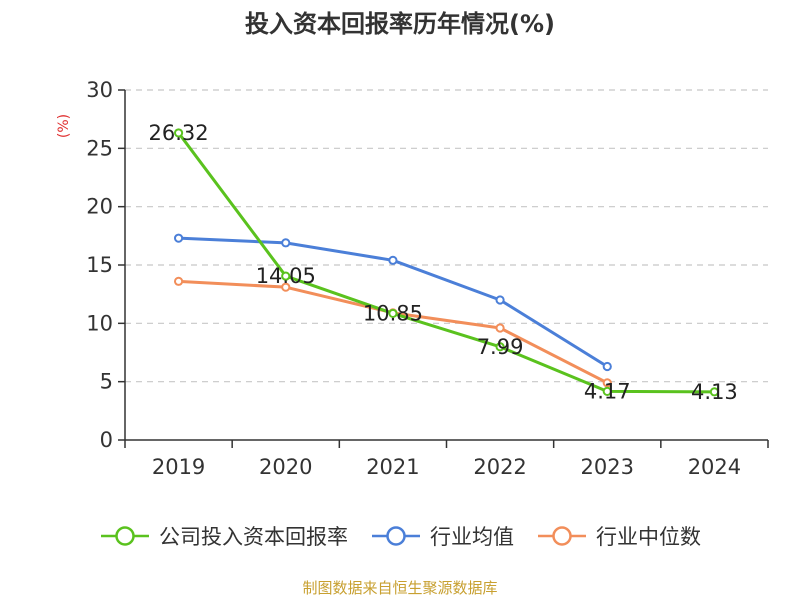 Image resolution: width=800 pixels, height=600 pixels. I want to click on x-tick-label: 2022, so click(499, 467).